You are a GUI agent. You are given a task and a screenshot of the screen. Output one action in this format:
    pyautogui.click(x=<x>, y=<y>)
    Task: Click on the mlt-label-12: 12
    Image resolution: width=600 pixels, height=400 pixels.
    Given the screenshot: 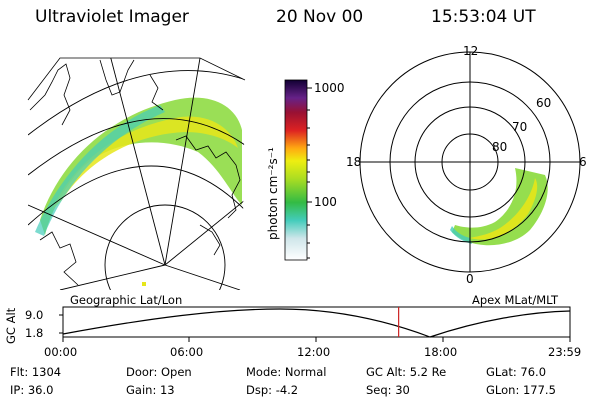 What is the action you would take?
    pyautogui.click(x=471, y=51)
    